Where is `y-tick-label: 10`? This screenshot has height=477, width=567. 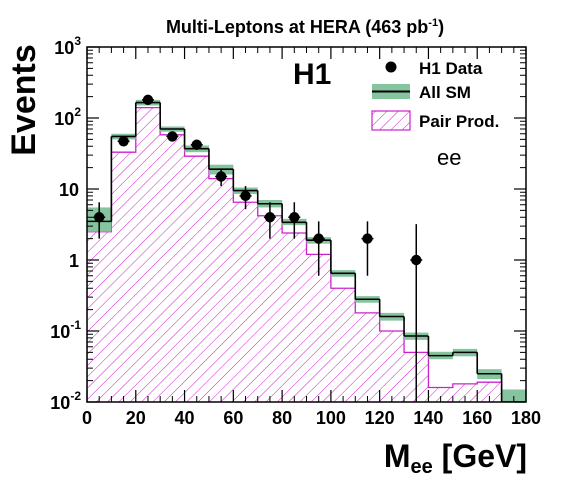
y-tick-label: 10 is located at coordinates (69, 190).